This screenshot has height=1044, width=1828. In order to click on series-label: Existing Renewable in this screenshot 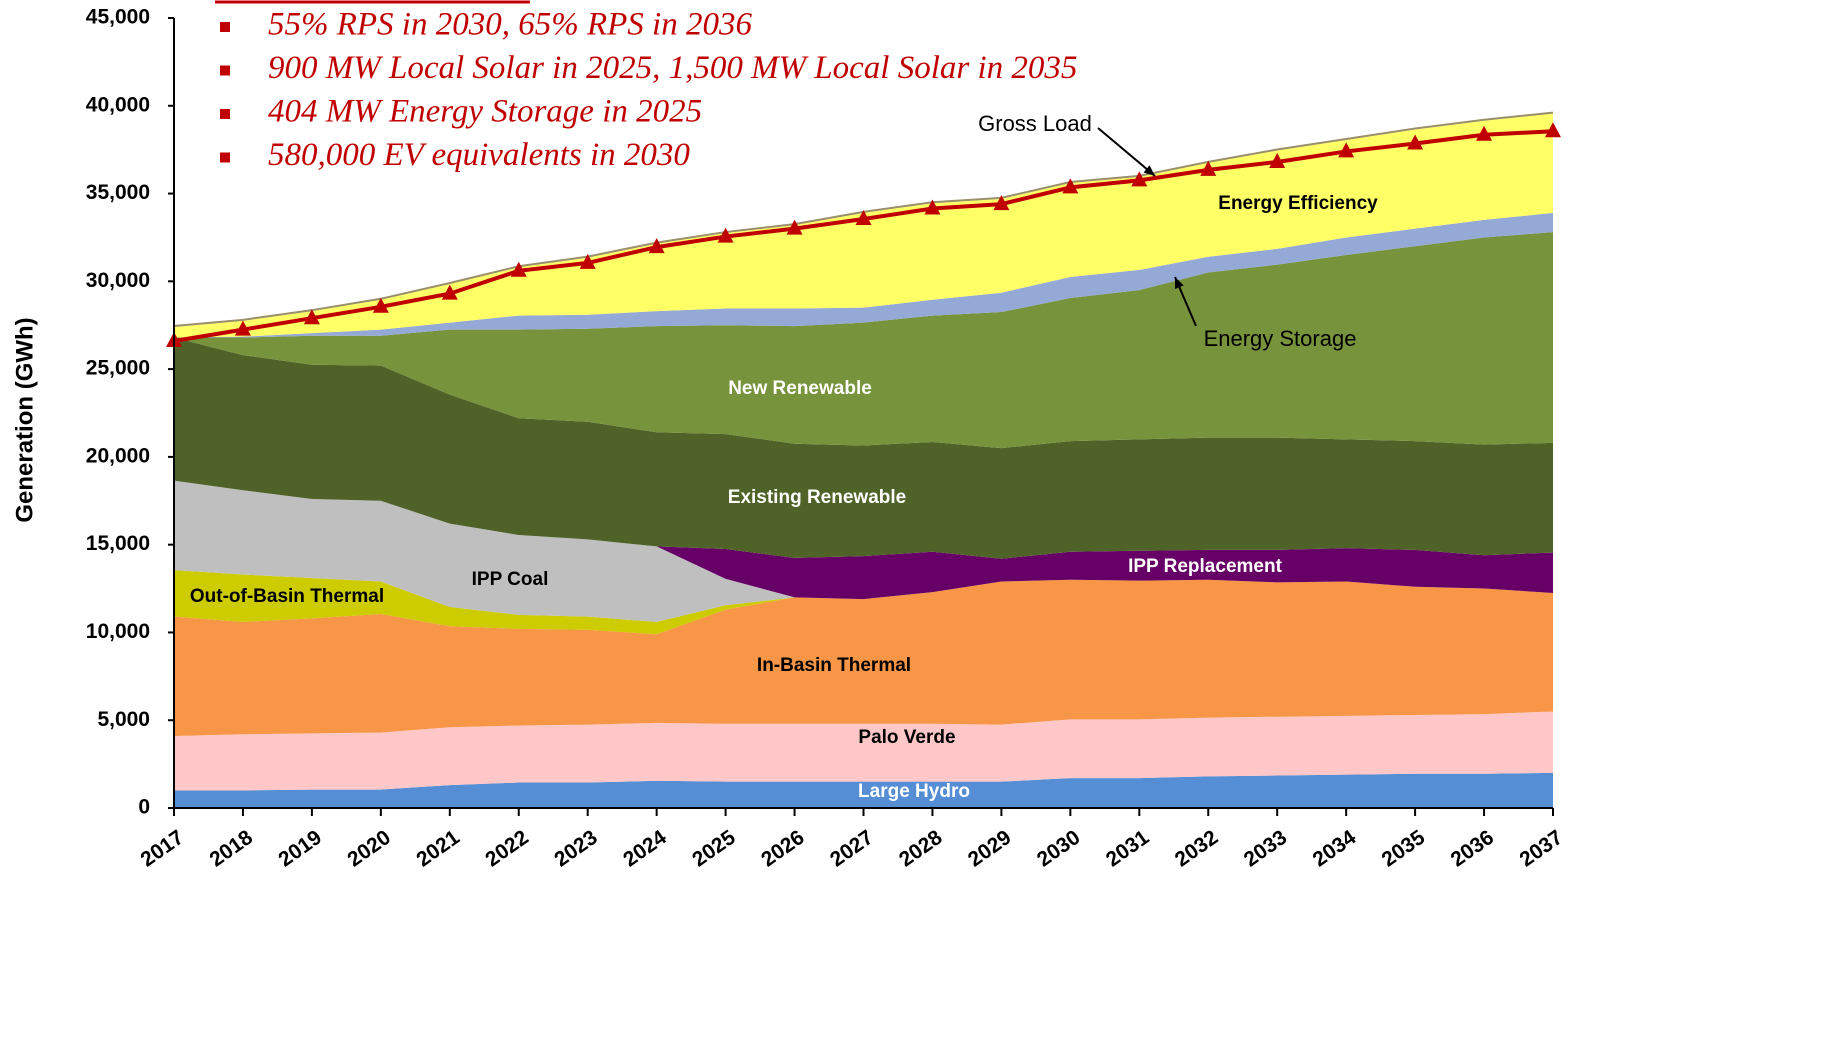, I will do `click(817, 497)`.